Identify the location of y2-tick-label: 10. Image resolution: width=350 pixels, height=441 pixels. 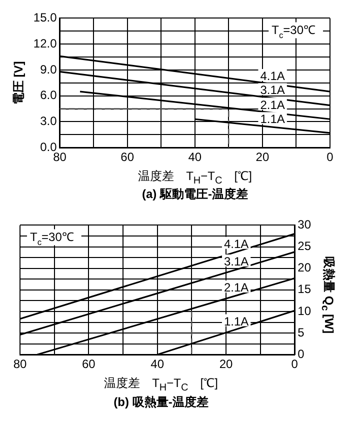
(305, 311).